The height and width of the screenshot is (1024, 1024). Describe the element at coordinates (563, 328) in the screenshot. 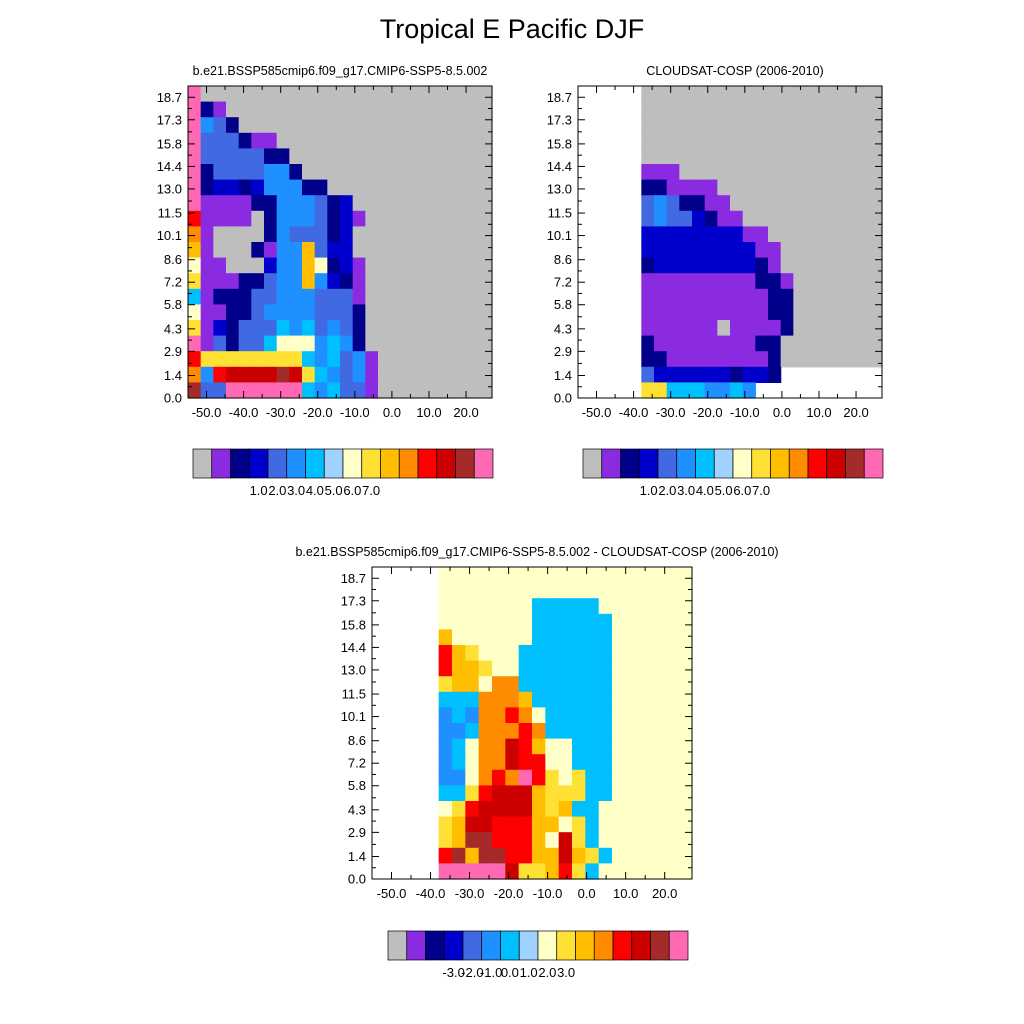

I see `y-tick-label: 4.3` at that location.